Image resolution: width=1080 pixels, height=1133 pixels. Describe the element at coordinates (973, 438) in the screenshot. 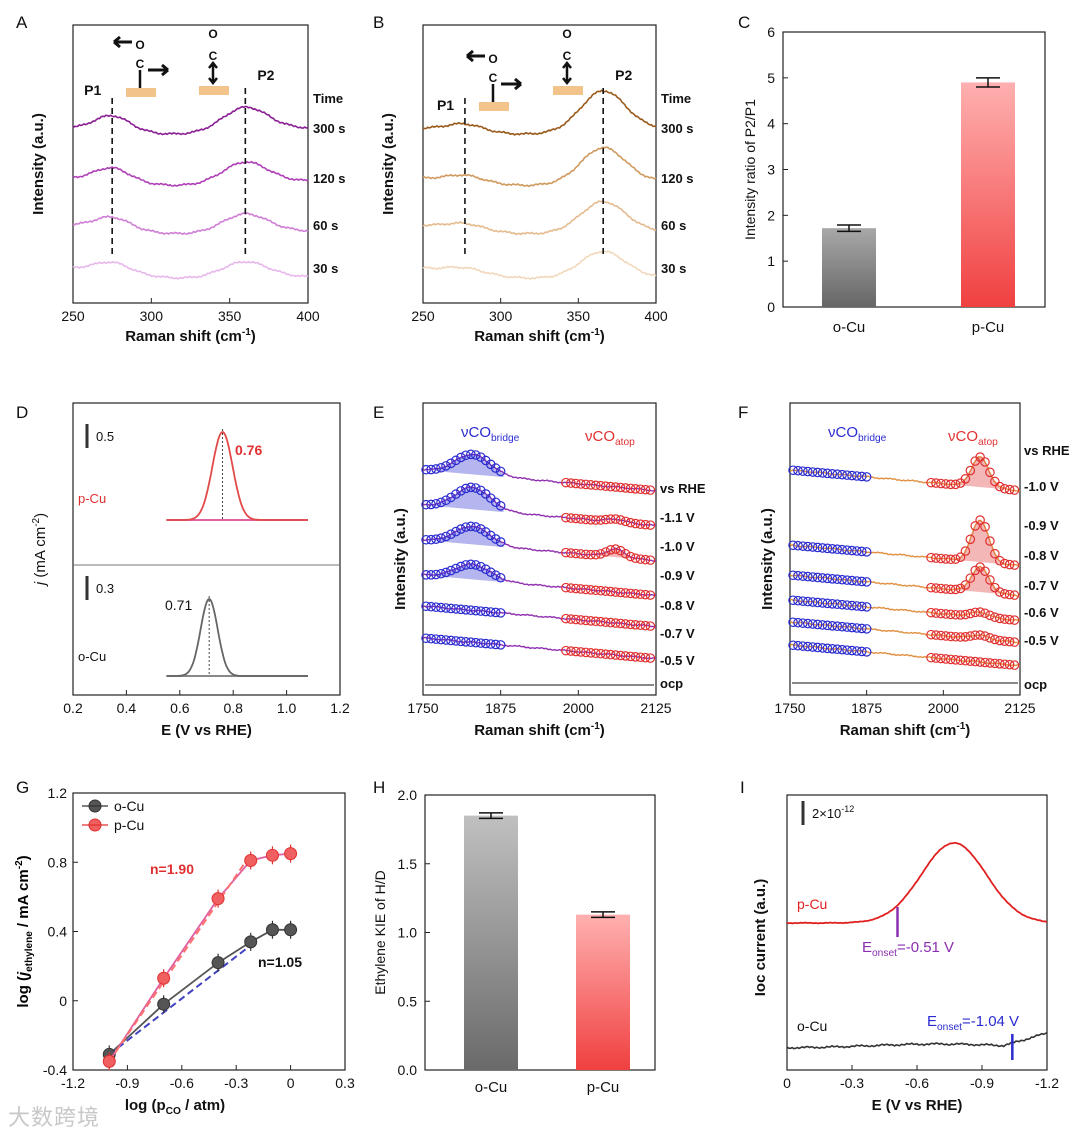

I see `band-label-atop: νCOatop` at that location.